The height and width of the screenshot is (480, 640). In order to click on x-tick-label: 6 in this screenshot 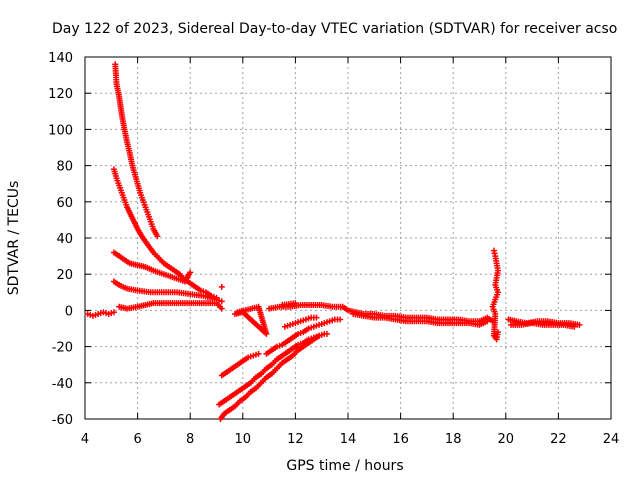, I will do `click(137, 439)`.